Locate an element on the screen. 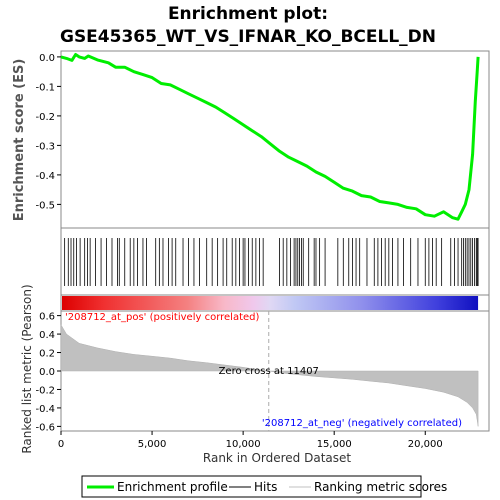 Image resolution: width=500 pixels, height=500 pixels. ranked-y-tick-label: -0.4 is located at coordinates (45, 409).